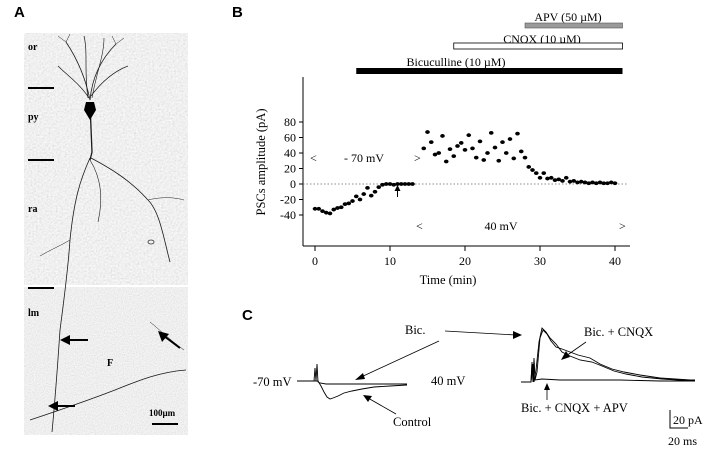 The height and width of the screenshot is (450, 720). I want to click on pointer-bic-left, so click(399, 359).